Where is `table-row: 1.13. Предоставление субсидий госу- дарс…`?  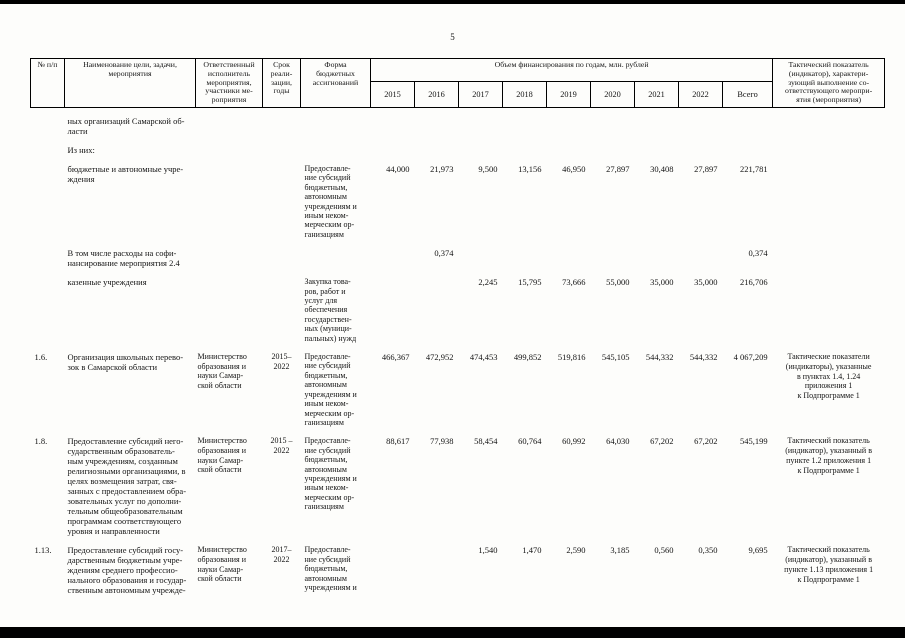
table-row: 1.13. Предоставление субсидий госу- дарс… is located at coordinates (458, 574).